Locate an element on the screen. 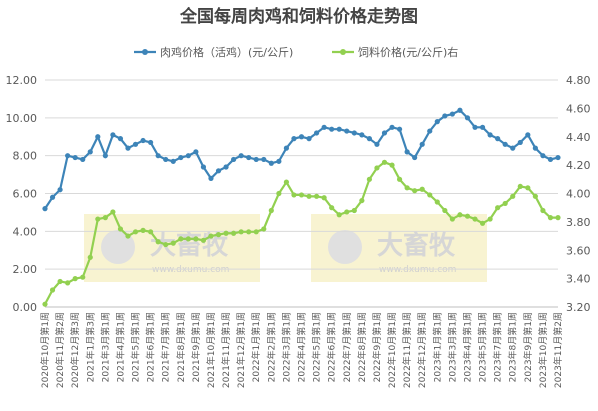  y2-tick-label: 3.20 is located at coordinates (578, 307).